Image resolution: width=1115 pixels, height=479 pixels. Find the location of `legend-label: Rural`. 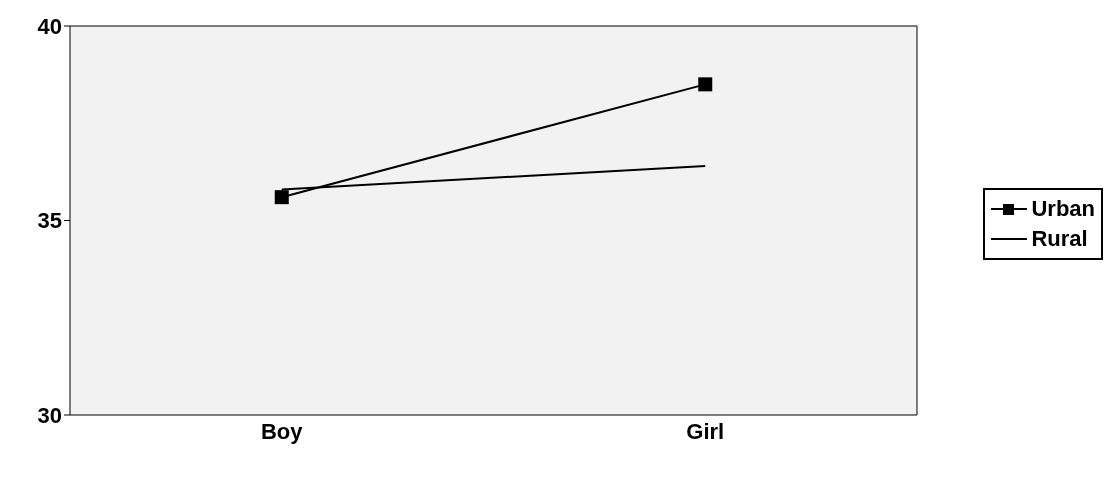

legend-label: Rural is located at coordinates (1059, 239).